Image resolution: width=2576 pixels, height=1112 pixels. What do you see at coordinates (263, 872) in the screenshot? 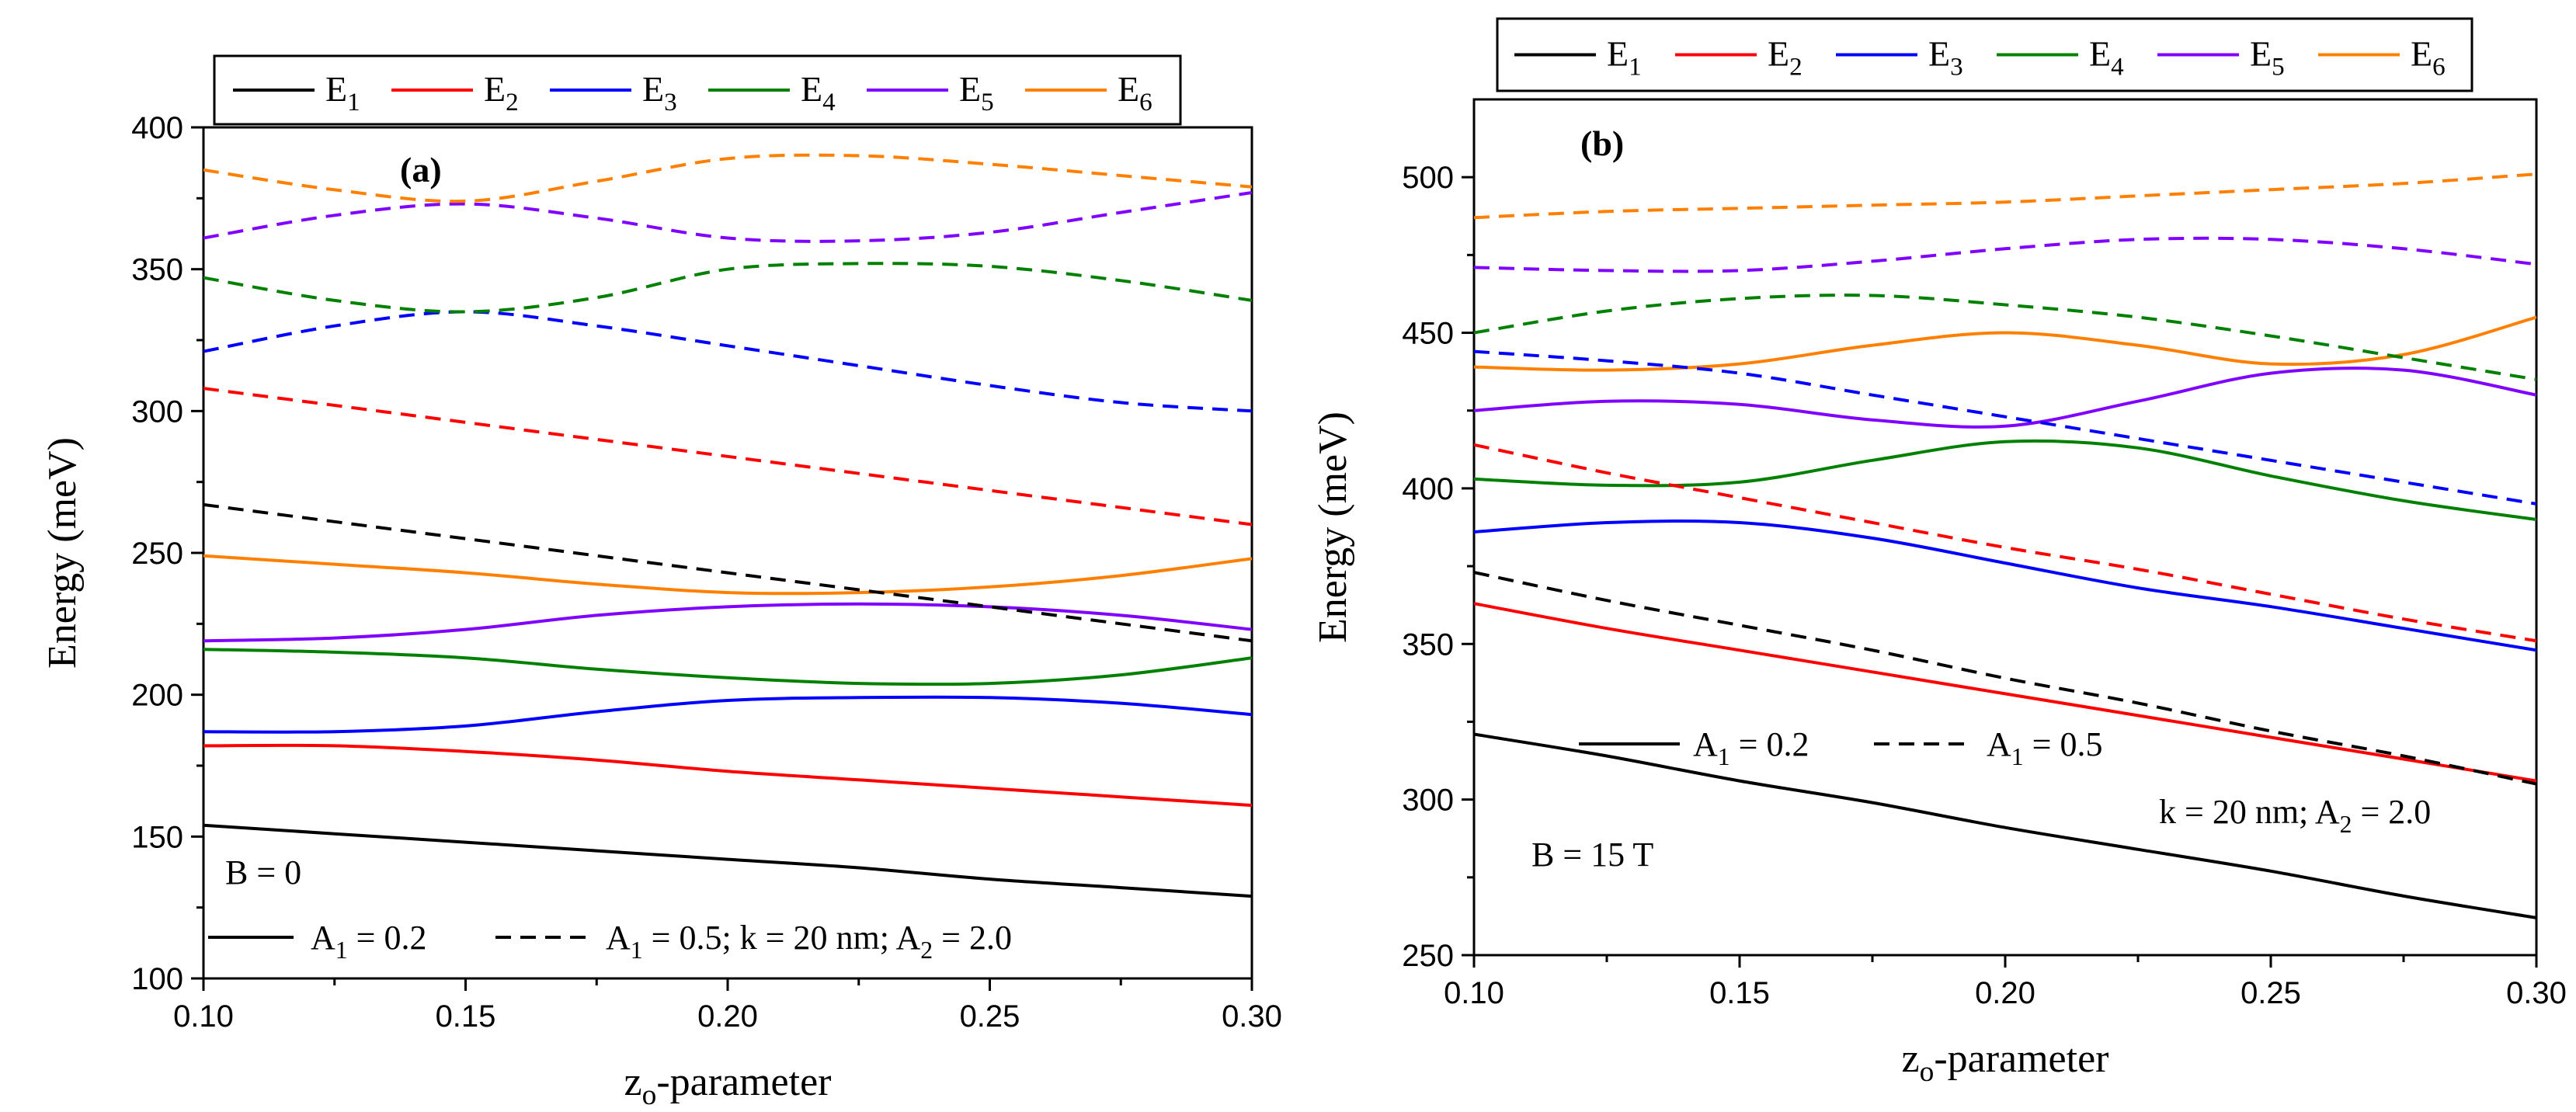
I see `field-annotation: B = 0` at bounding box center [263, 872].